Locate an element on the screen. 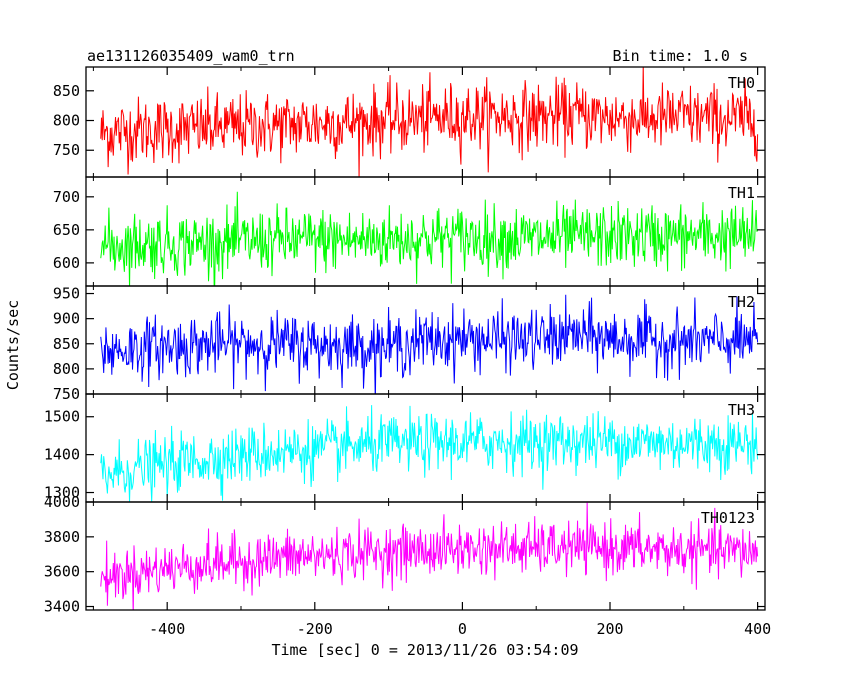 Image resolution: width=850 pixels, height=680 pixels. chart-title: ae131126035409_wam0_trn is located at coordinates (191, 56).